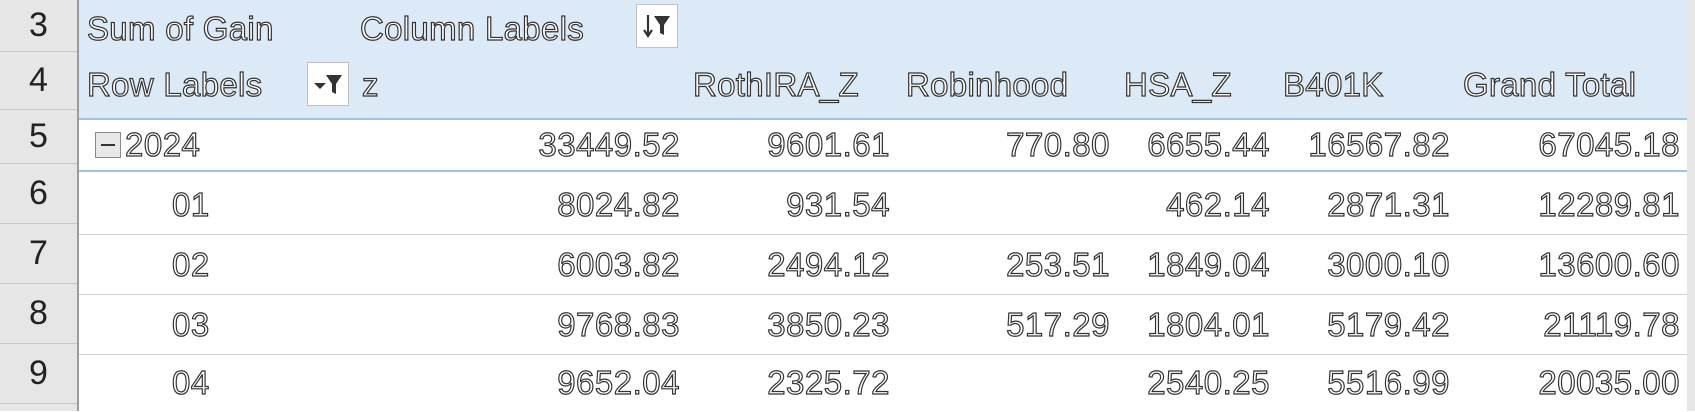 The width and height of the screenshot is (1695, 412). What do you see at coordinates (1388, 204) in the screenshot?
I see `cell-value: 2871.31` at bounding box center [1388, 204].